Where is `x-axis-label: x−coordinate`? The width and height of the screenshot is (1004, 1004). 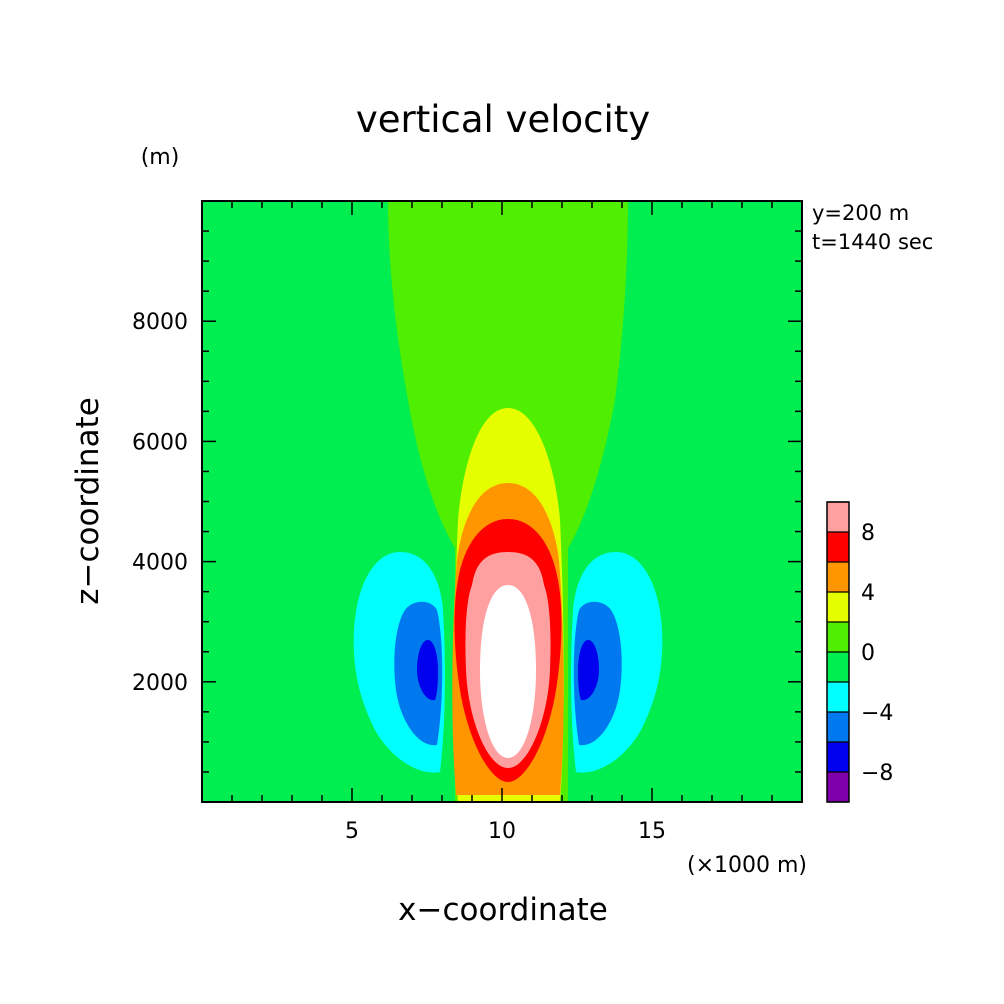
x-axis-label: x−coordinate is located at coordinates (503, 910).